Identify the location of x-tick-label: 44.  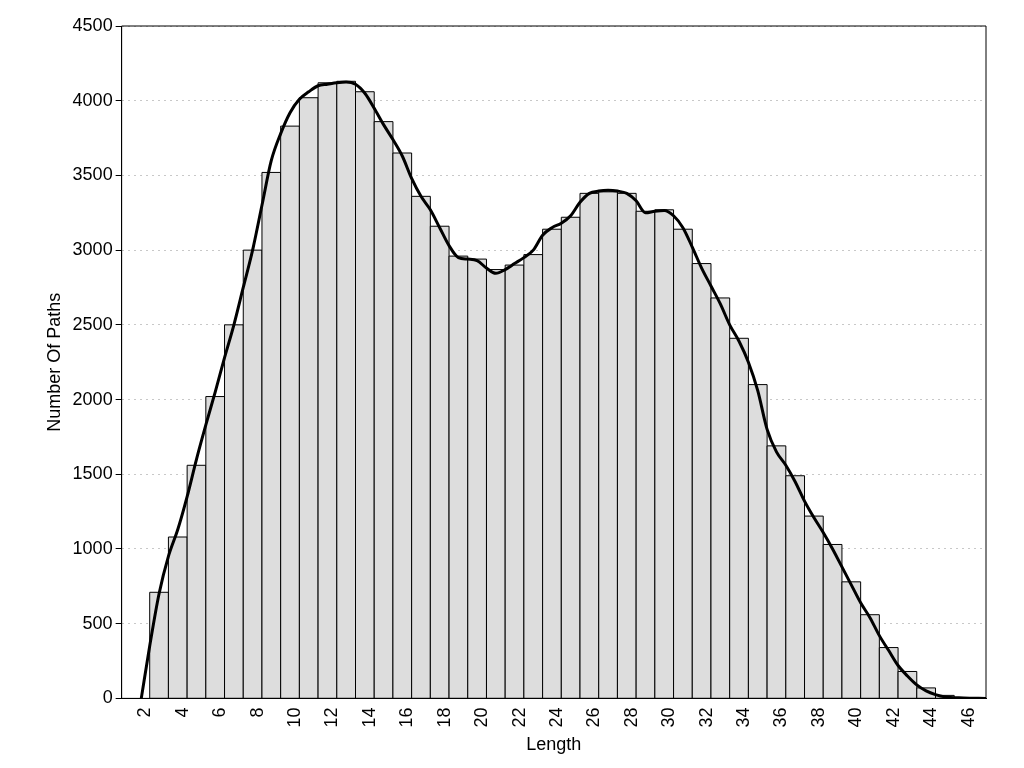
(930, 717).